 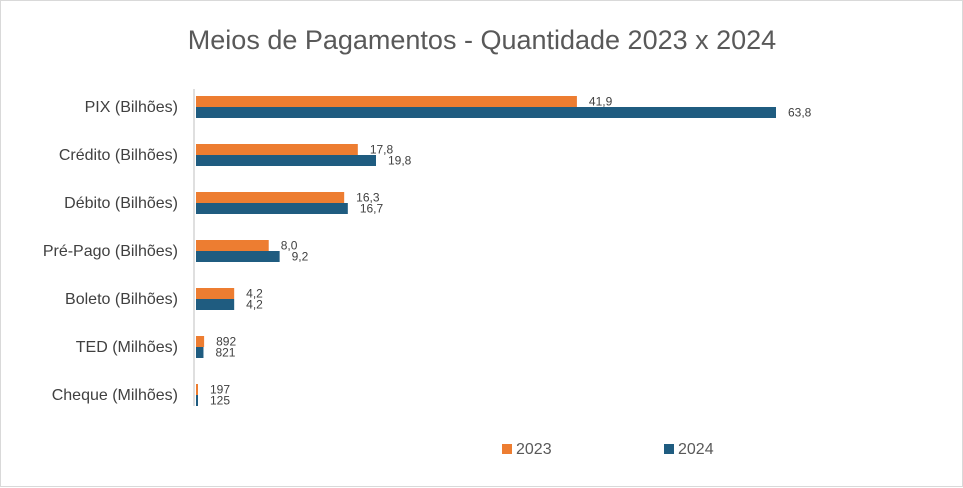 I want to click on data-label: 16,3, so click(x=368, y=198).